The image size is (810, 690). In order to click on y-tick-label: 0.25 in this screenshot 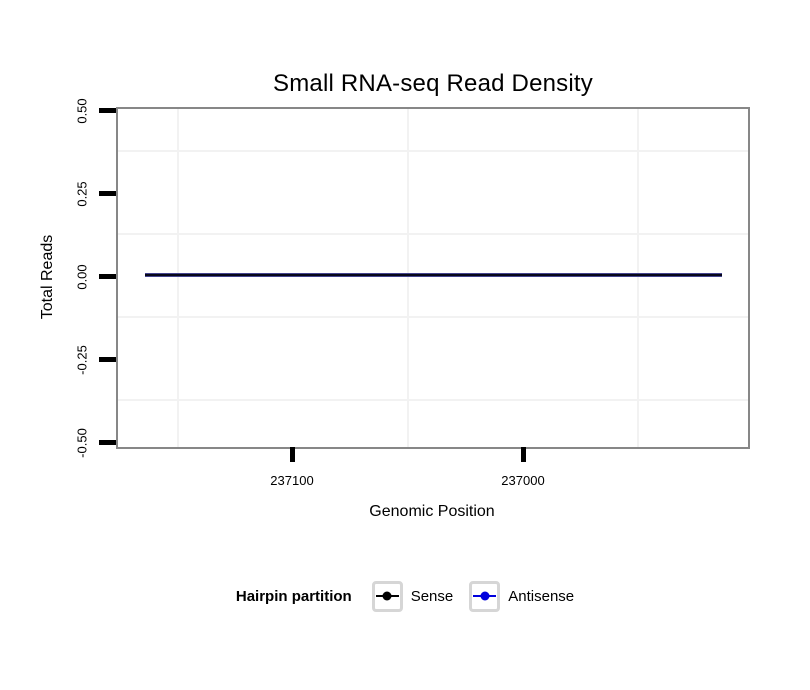, I will do `click(82, 194)`.